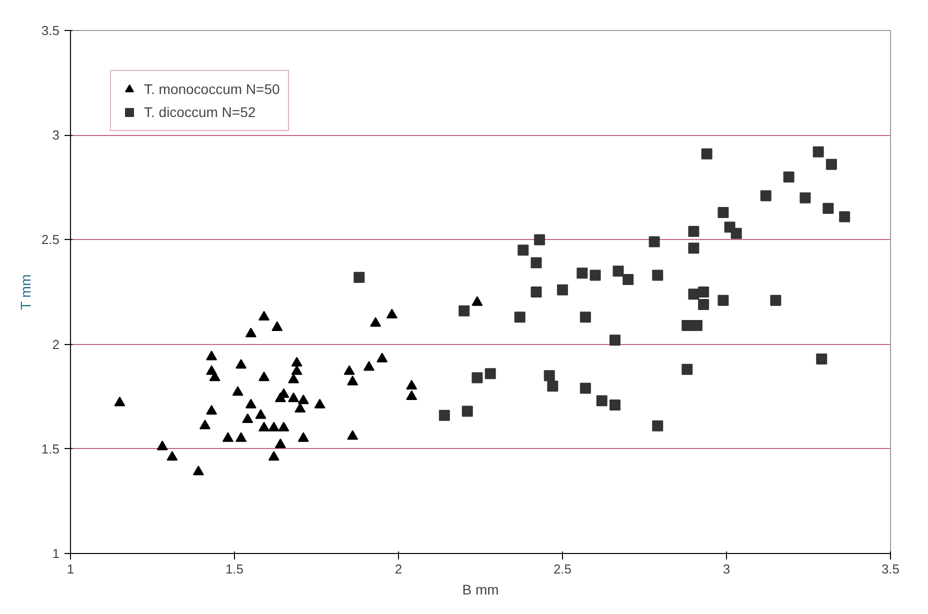 This screenshot has height=614, width=928. Describe the element at coordinates (726, 569) in the screenshot. I see `x-tick-label: 3` at that location.